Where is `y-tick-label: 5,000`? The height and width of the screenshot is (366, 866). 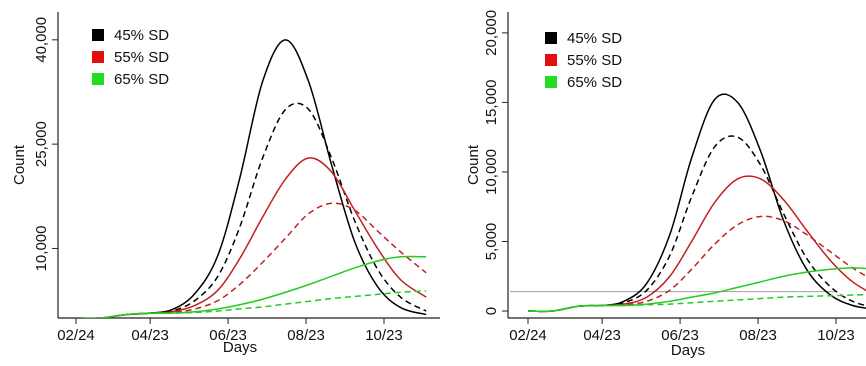 y-tick-label: 5,000 is located at coordinates (491, 242).